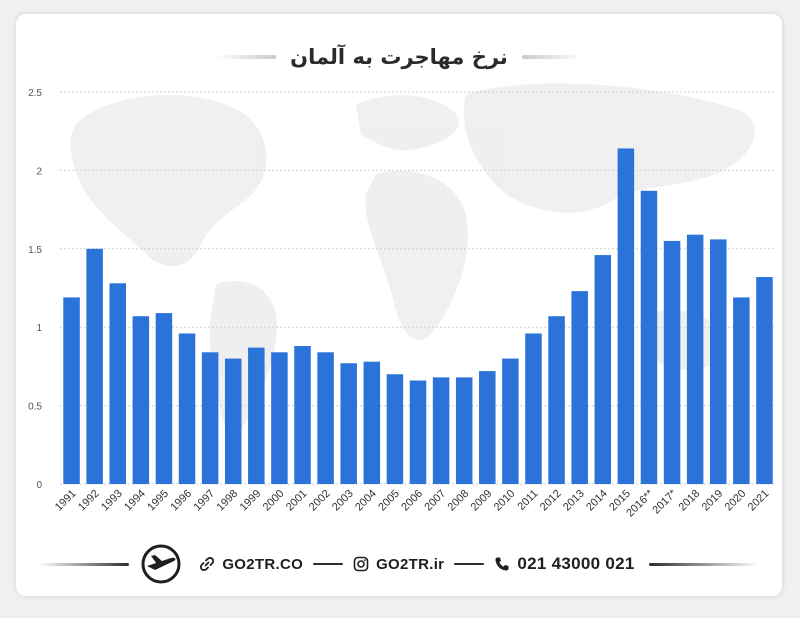  What do you see at coordinates (361, 564) in the screenshot?
I see `instagram-icon` at bounding box center [361, 564].